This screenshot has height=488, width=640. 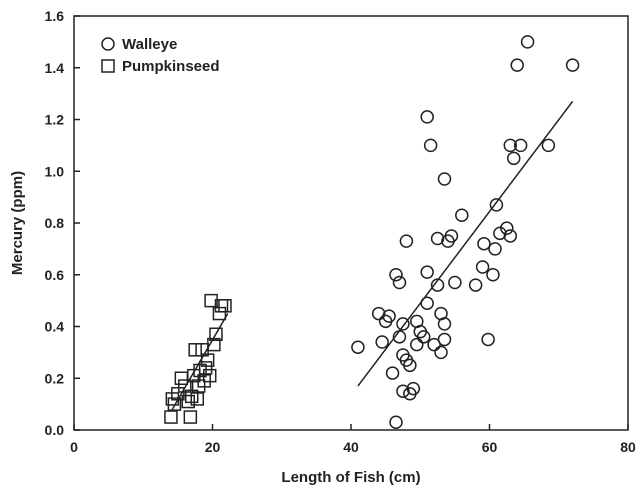 I want to click on x-tick-label: 0, so click(x=74, y=447).